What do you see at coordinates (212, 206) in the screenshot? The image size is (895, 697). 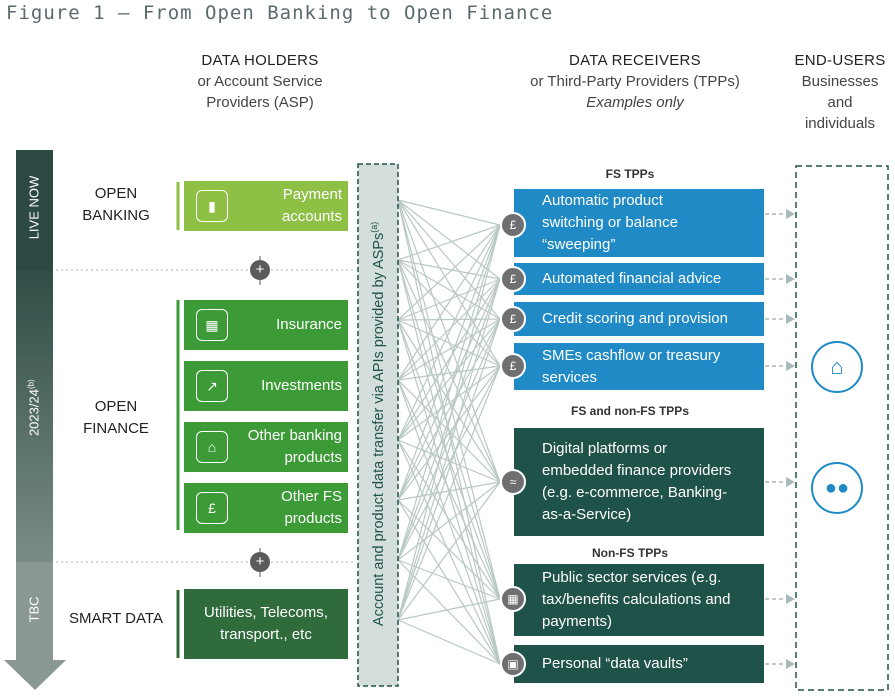 I see `card-icon: ▮` at bounding box center [212, 206].